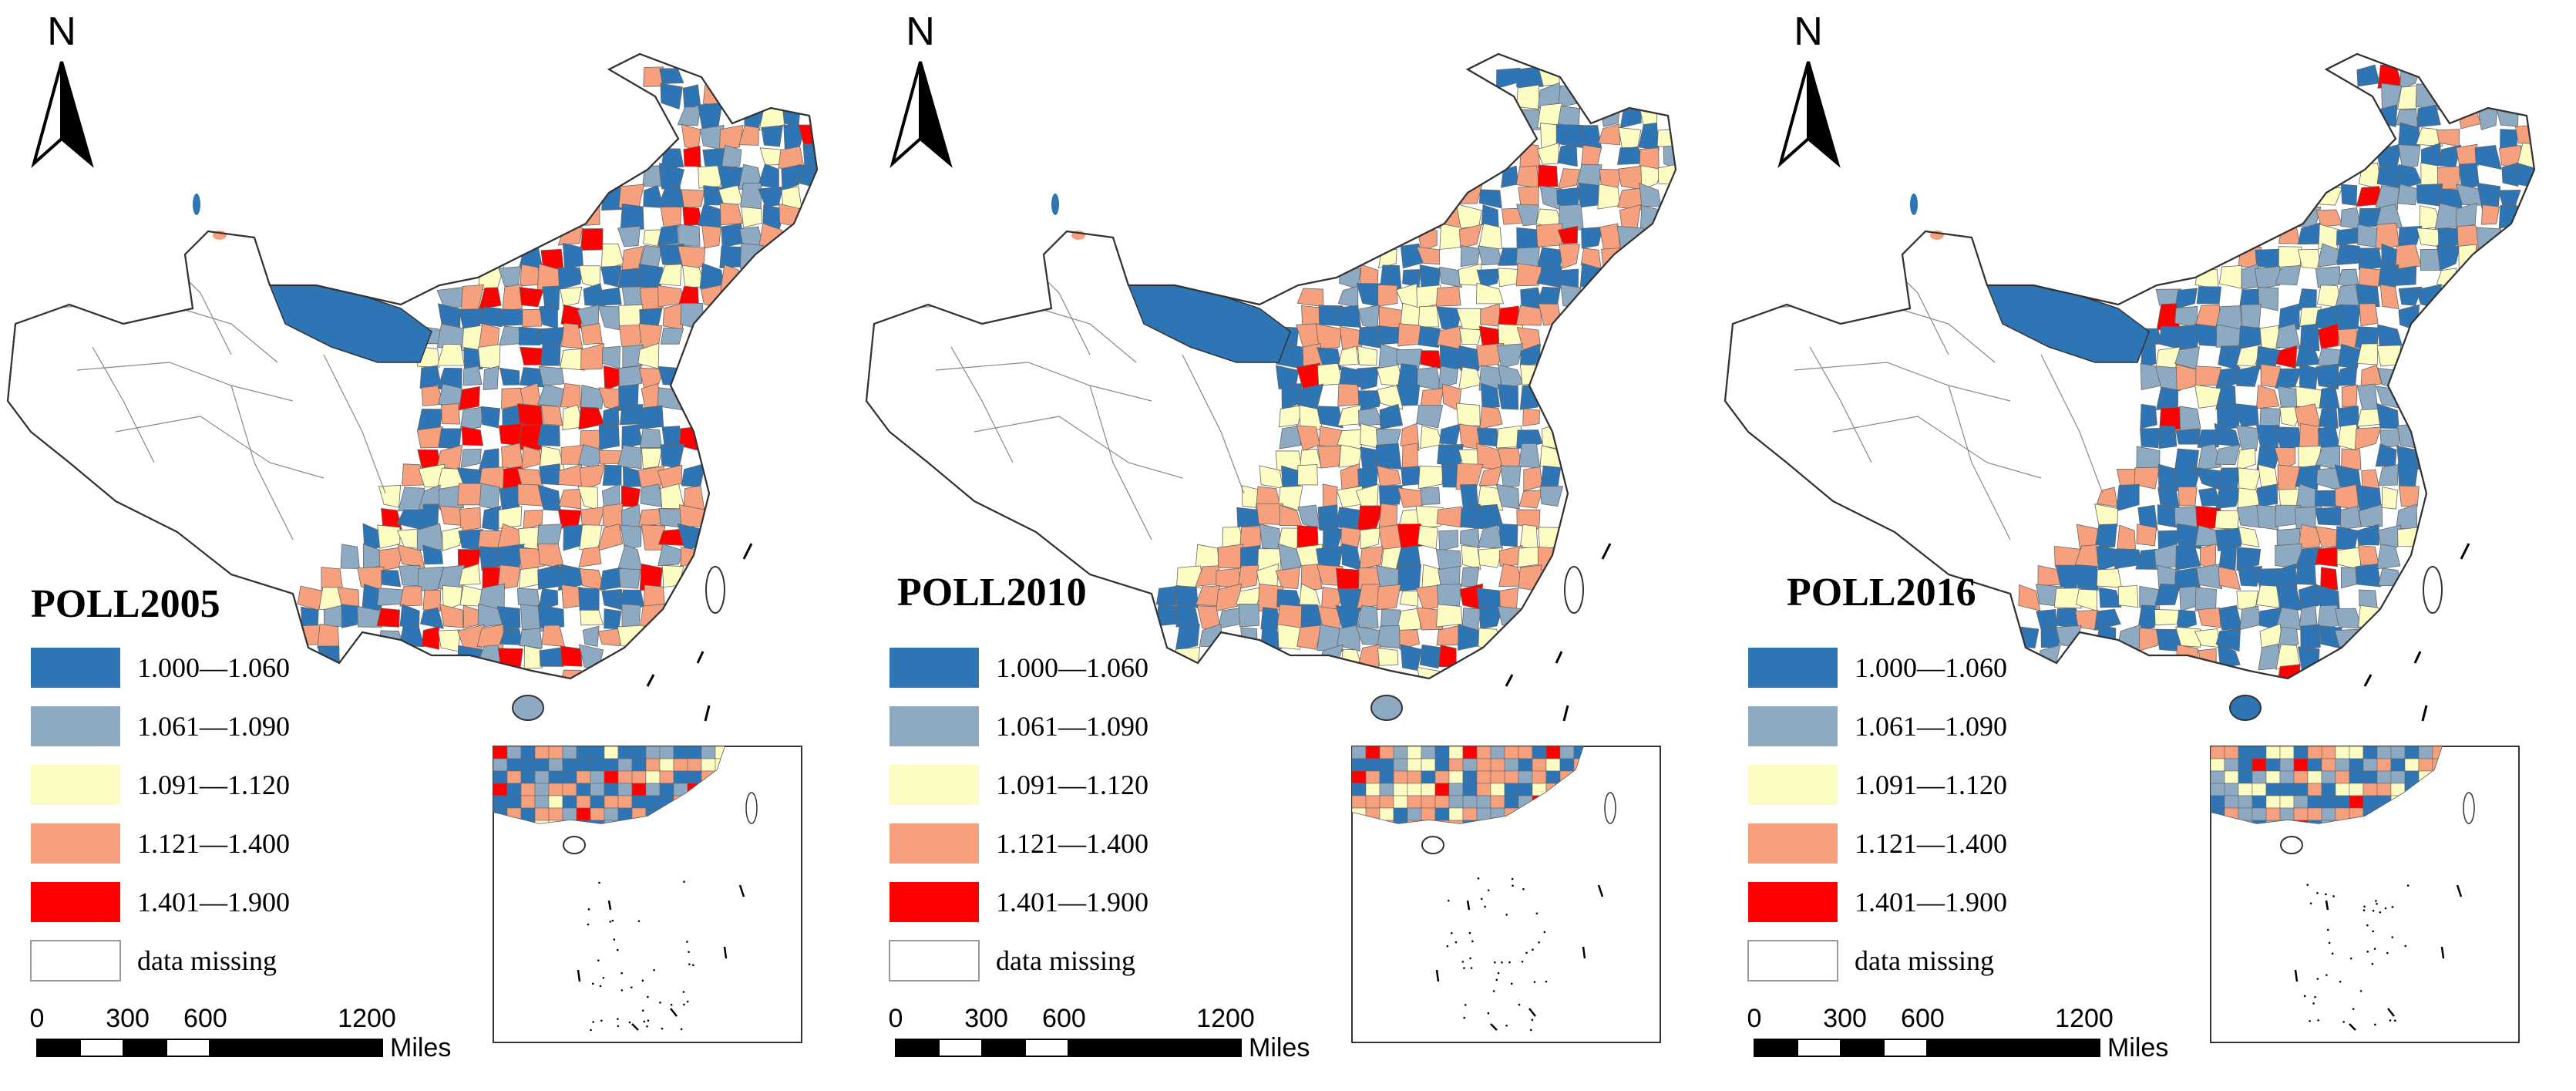 The width and height of the screenshot is (2576, 1091). What do you see at coordinates (1923, 1018) in the screenshot?
I see `scale-tick-label: 600` at bounding box center [1923, 1018].